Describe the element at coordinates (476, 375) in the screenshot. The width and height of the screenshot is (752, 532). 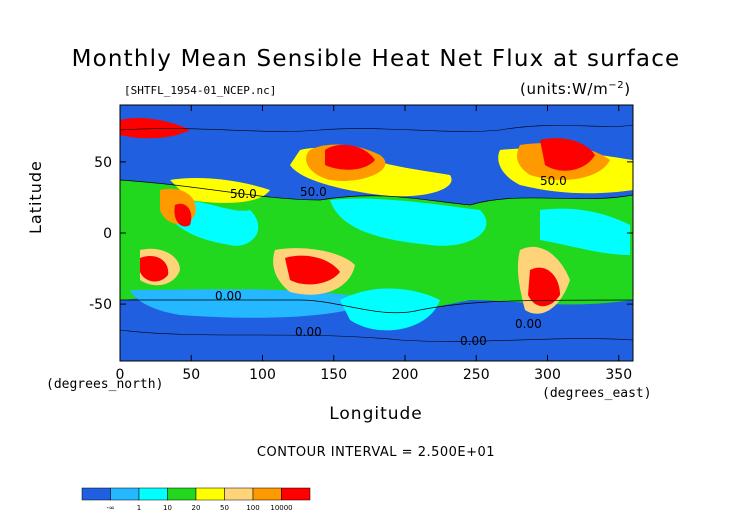
I see `x-tick-label: 250` at that location.